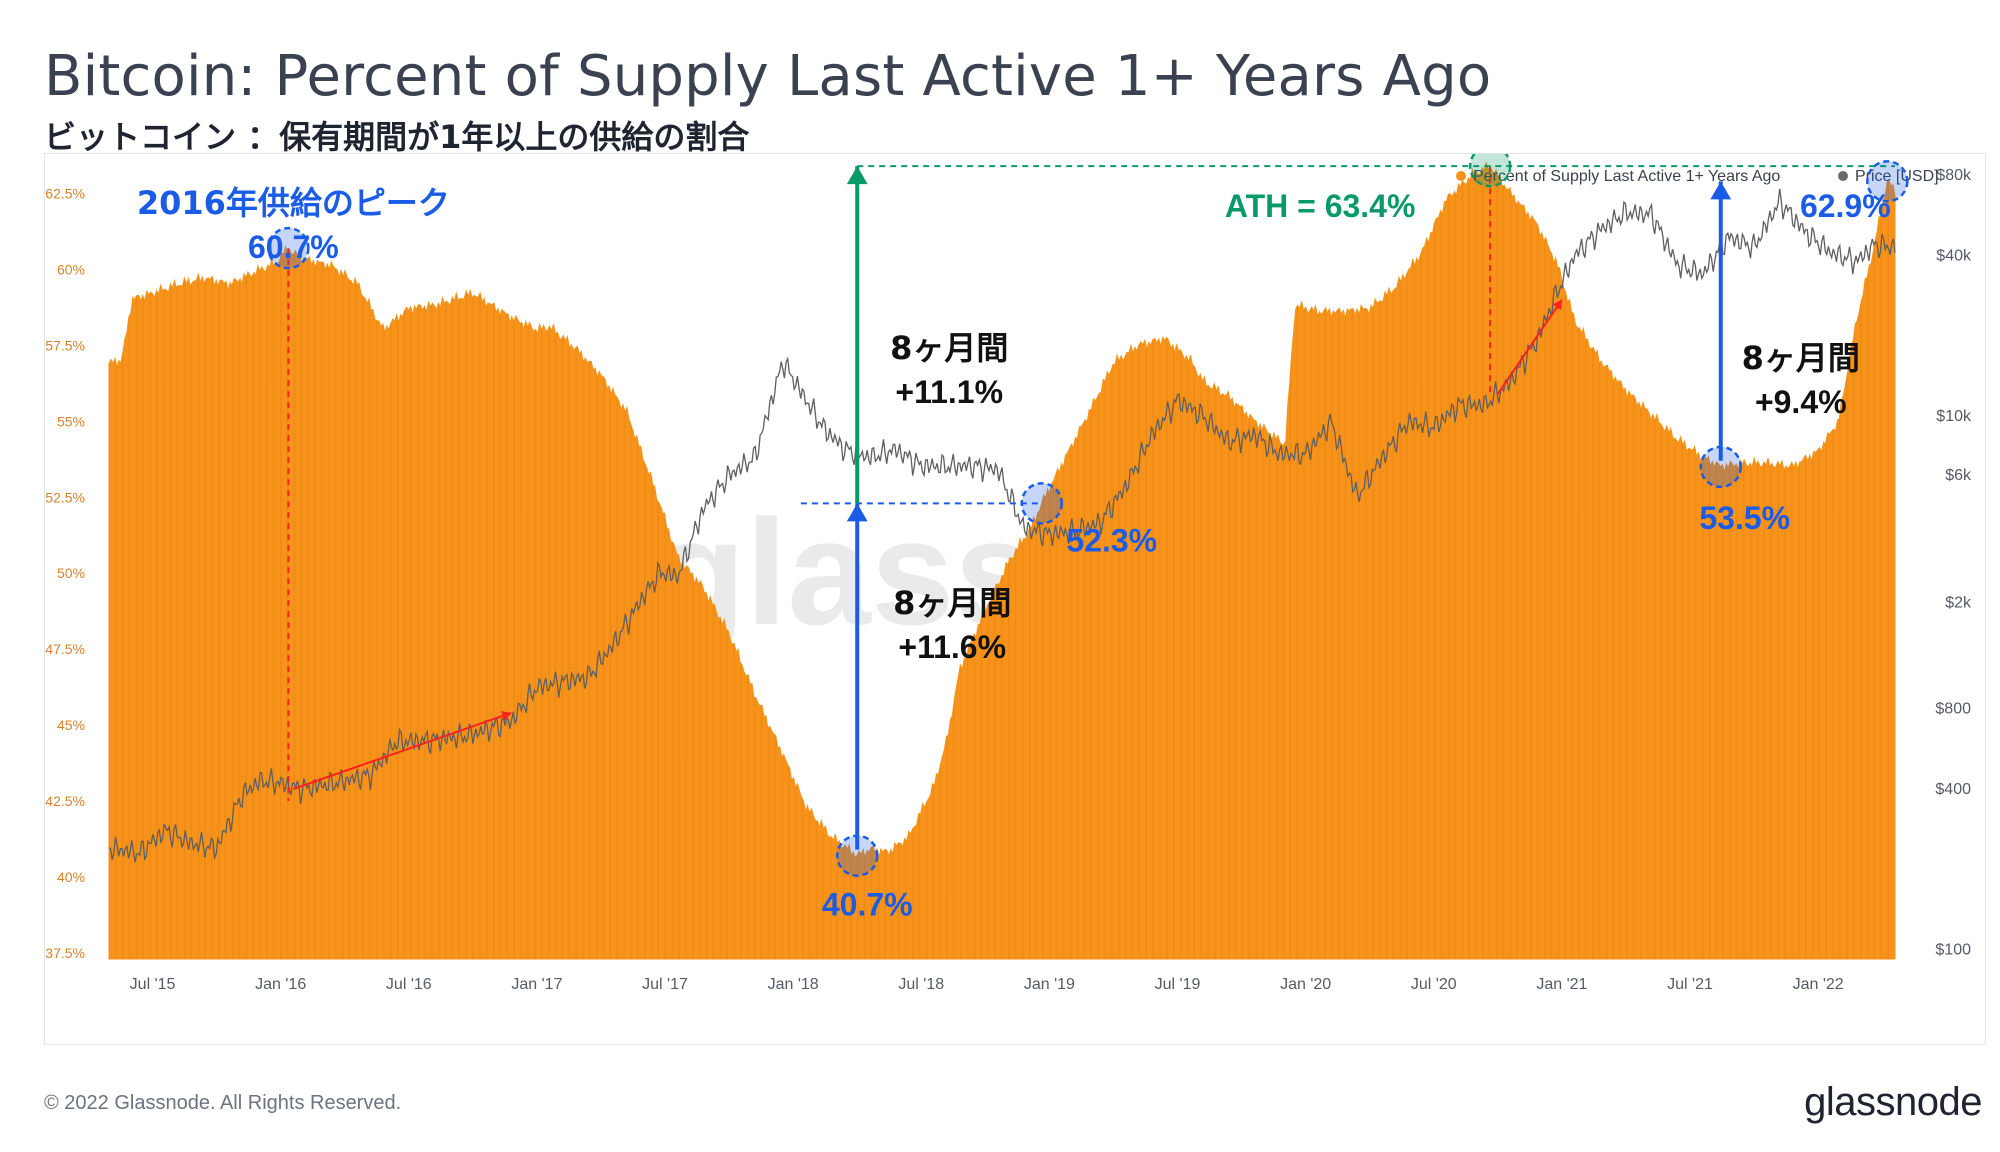 This screenshot has height=1152, width=2000. I want to click on y-left-tick-label: 47.5%, so click(65, 649).